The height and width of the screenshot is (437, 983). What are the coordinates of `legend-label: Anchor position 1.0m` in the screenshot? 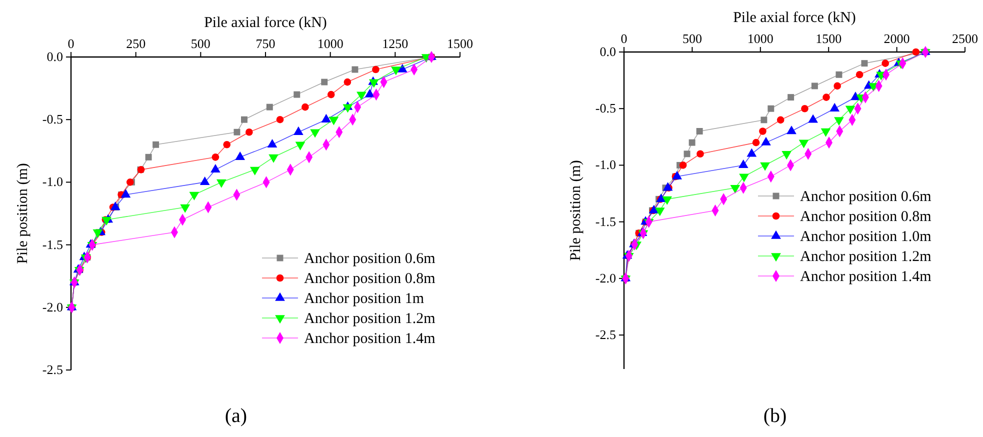 It's located at (866, 237).